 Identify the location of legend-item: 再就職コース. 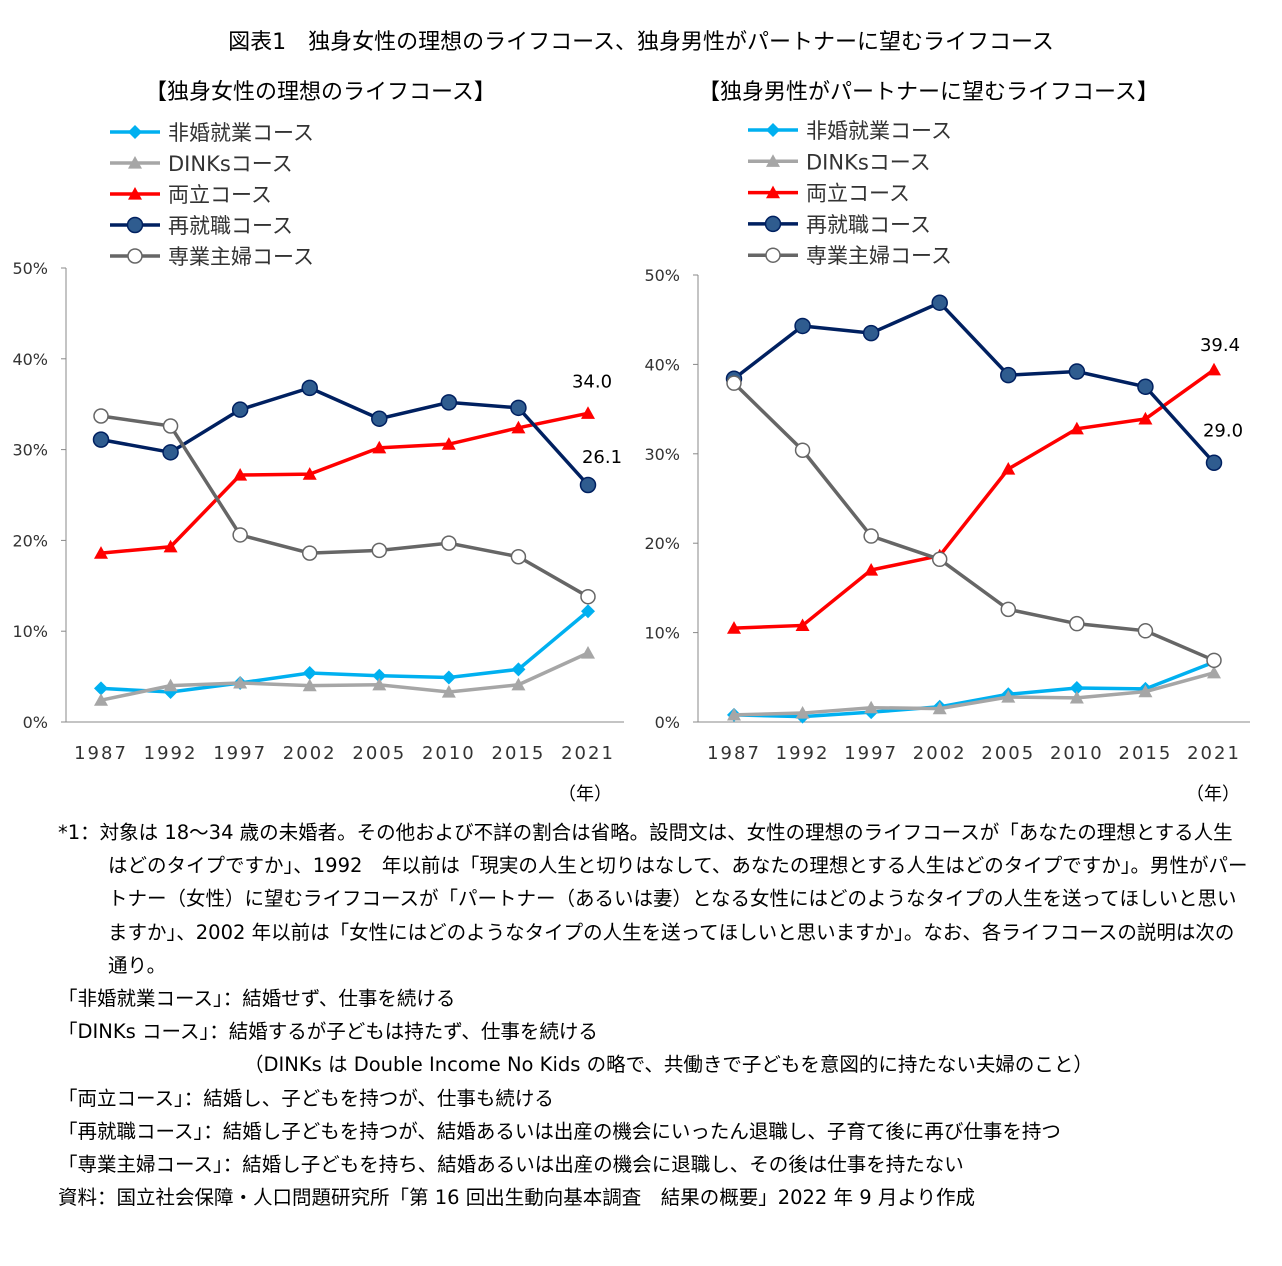
(201, 226).